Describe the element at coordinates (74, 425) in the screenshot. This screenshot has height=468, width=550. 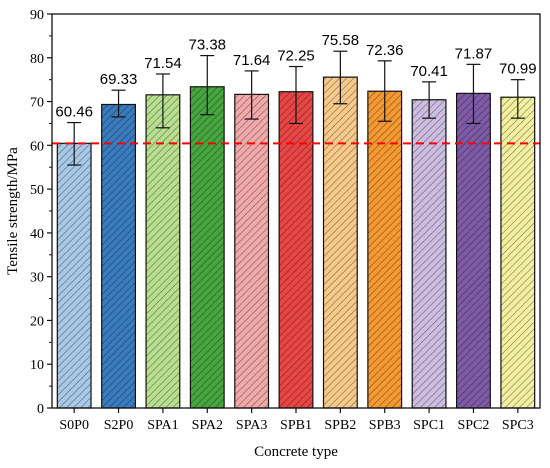
I see `x-tick-label-s0p0: S0P0` at that location.